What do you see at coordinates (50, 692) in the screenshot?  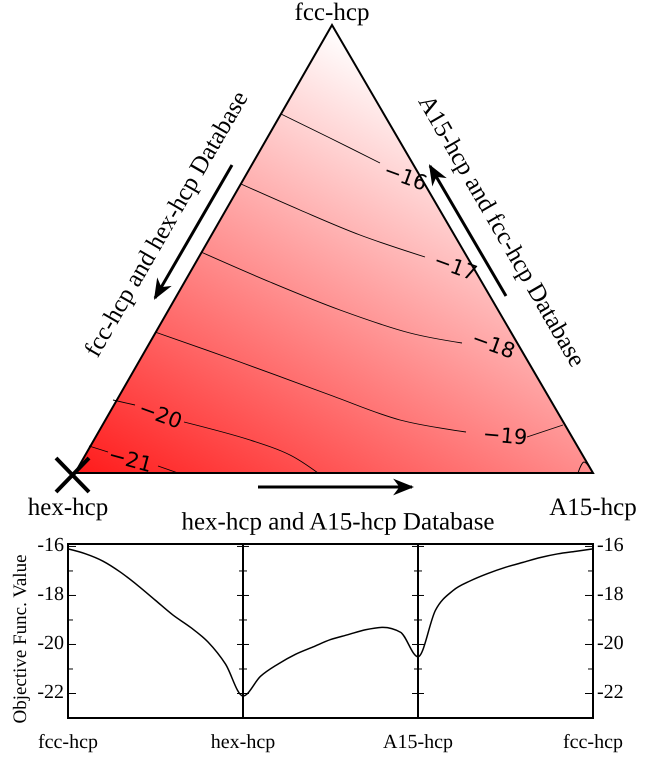 I see `y-tick-label: -22` at bounding box center [50, 692].